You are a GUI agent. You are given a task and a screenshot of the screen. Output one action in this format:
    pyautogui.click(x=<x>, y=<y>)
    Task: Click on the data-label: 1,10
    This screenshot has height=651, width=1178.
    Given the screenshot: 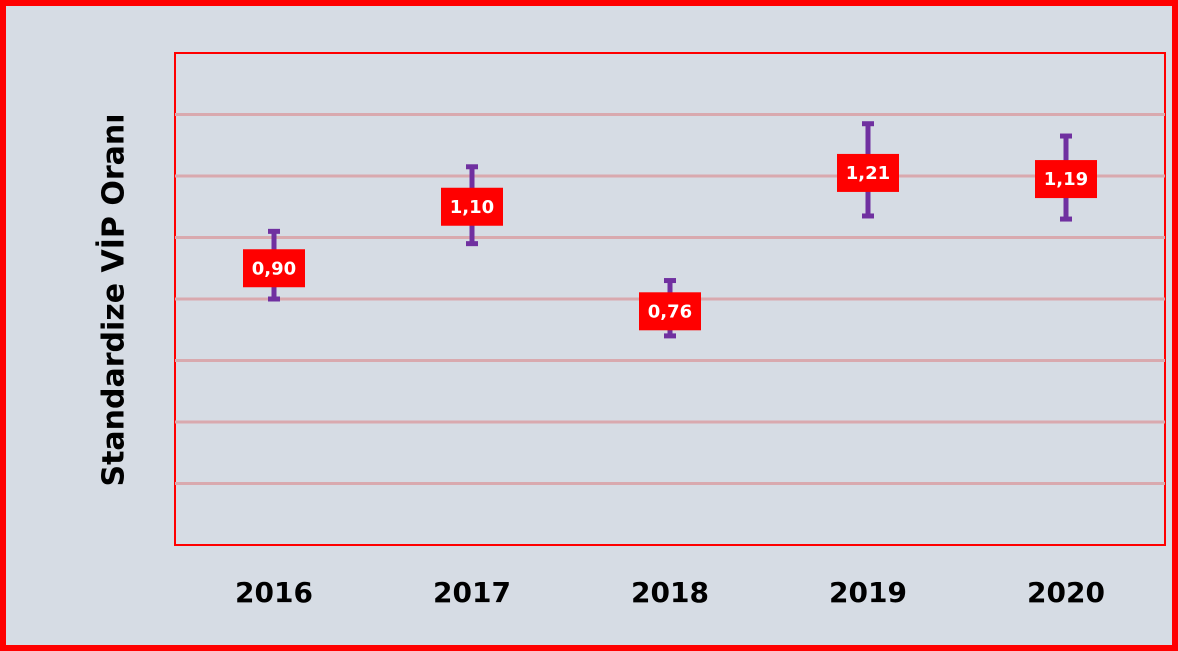 What is the action you would take?
    pyautogui.click(x=472, y=207)
    